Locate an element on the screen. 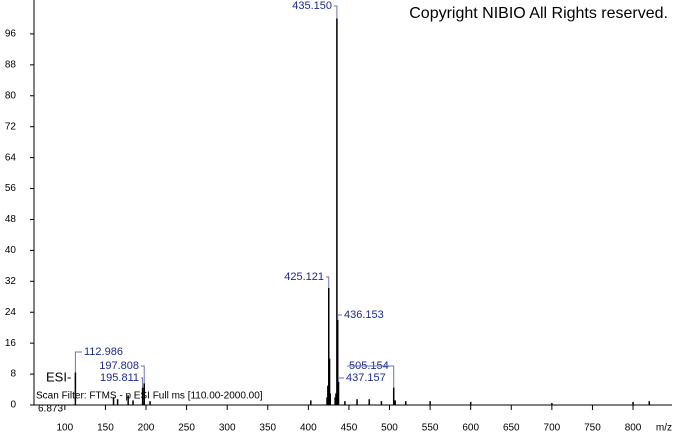 The height and width of the screenshot is (434, 674). copyright: Copyright NIBIO All Rights reserved. is located at coordinates (538, 13).